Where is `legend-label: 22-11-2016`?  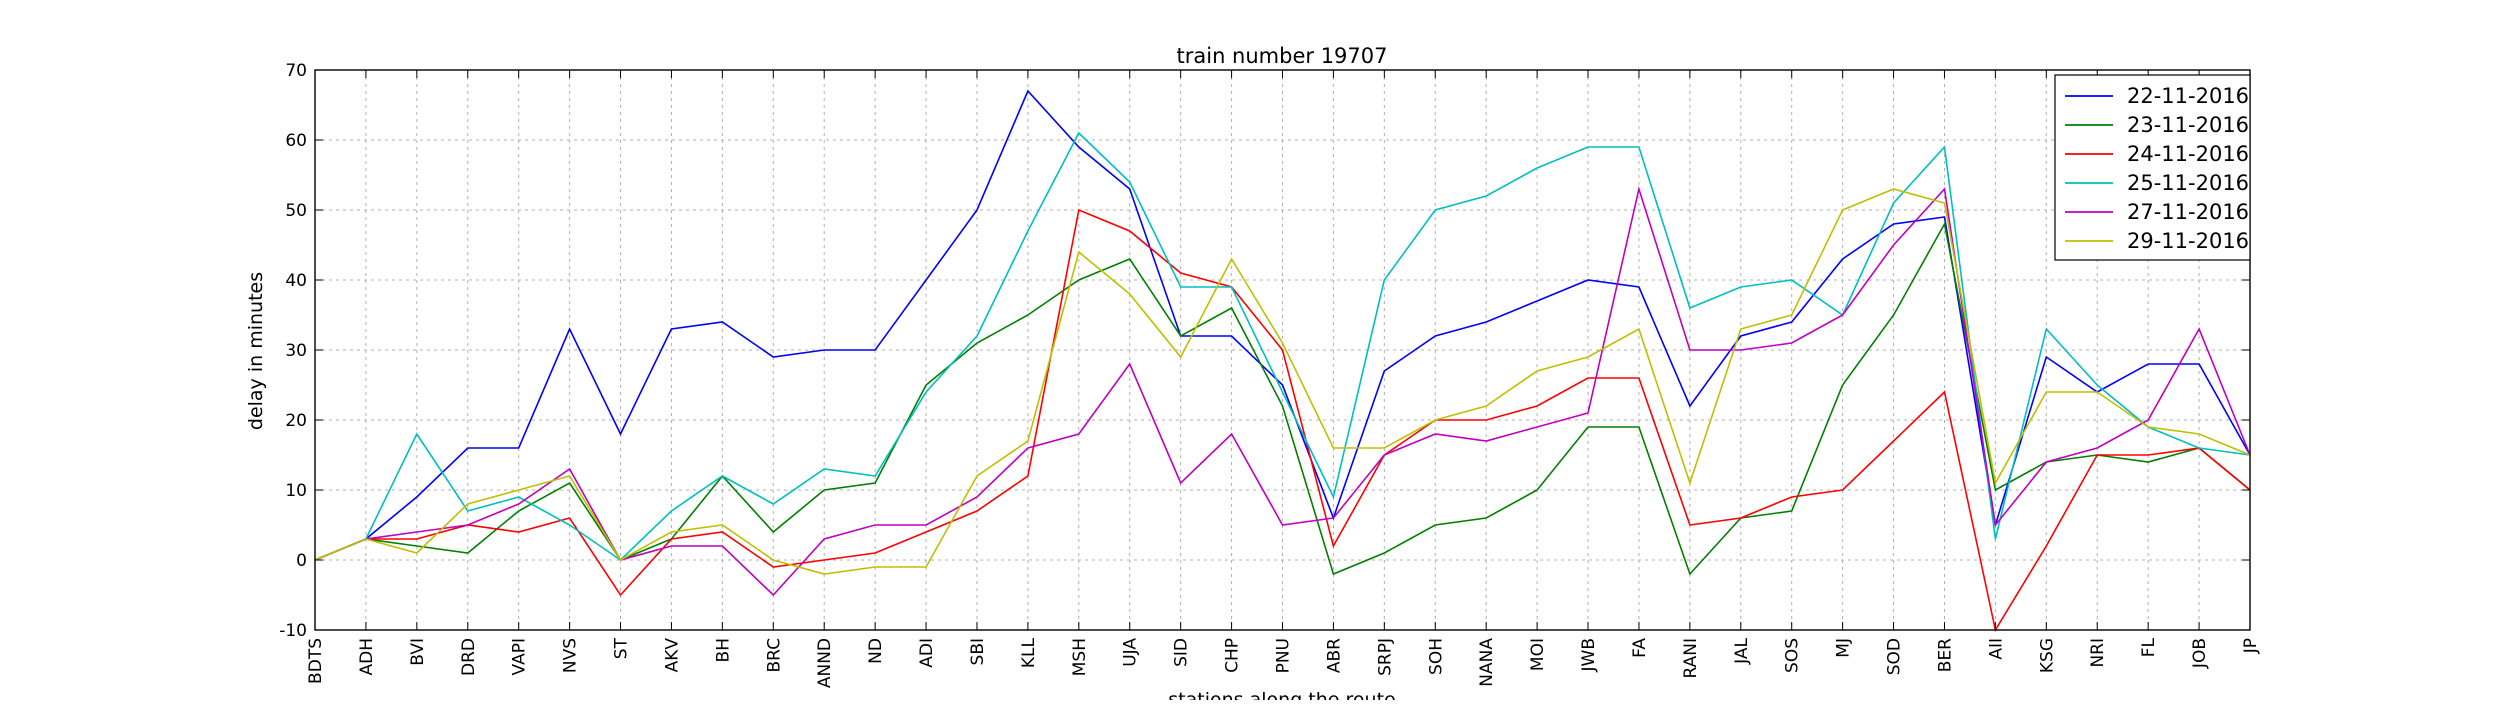 legend-label: 22-11-2016 is located at coordinates (2188, 96).